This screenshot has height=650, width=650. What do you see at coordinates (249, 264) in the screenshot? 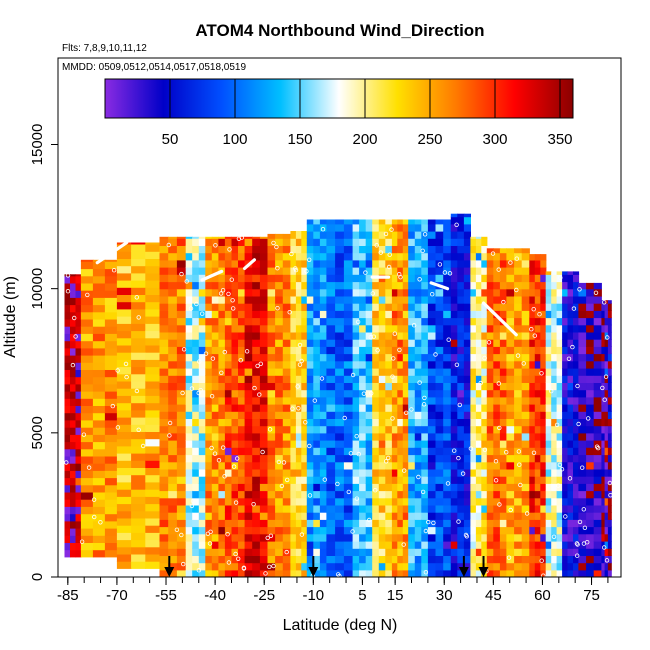
I see `track-segment` at bounding box center [249, 264].